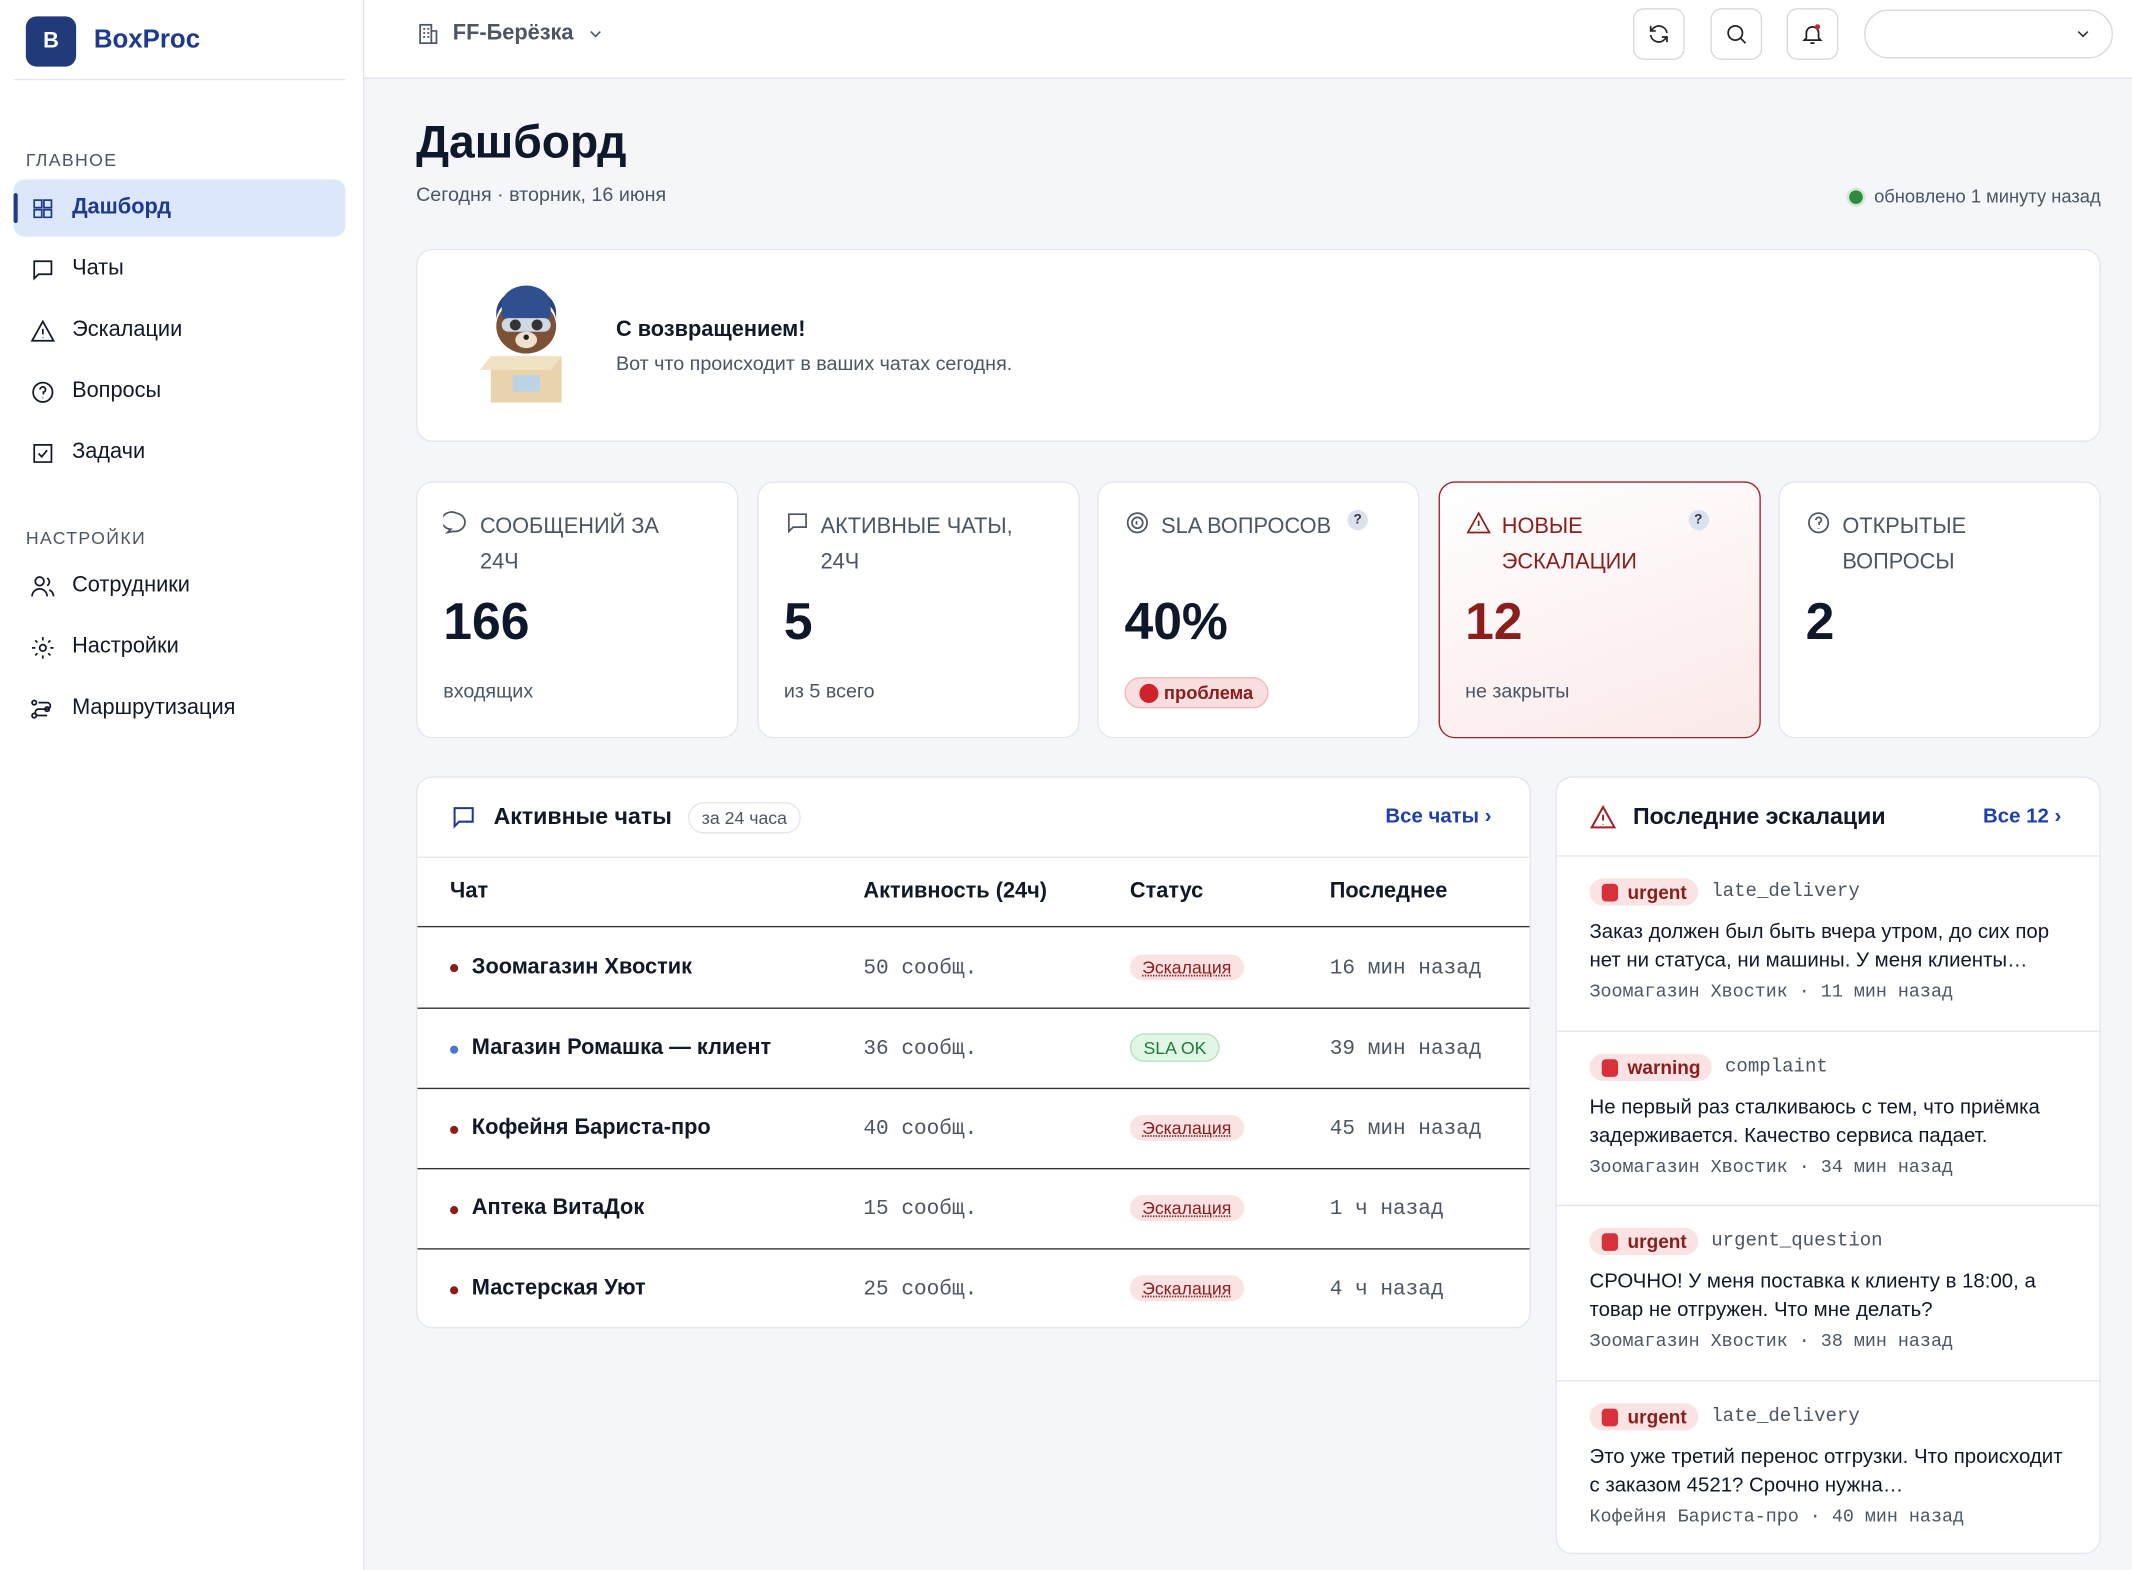 Image resolution: width=2132 pixels, height=1570 pixels. What do you see at coordinates (1599, 610) in the screenshot?
I see `stat-card: НОВЫЕ ЭСКАЛАЦИИ? 12 не закрыты` at bounding box center [1599, 610].